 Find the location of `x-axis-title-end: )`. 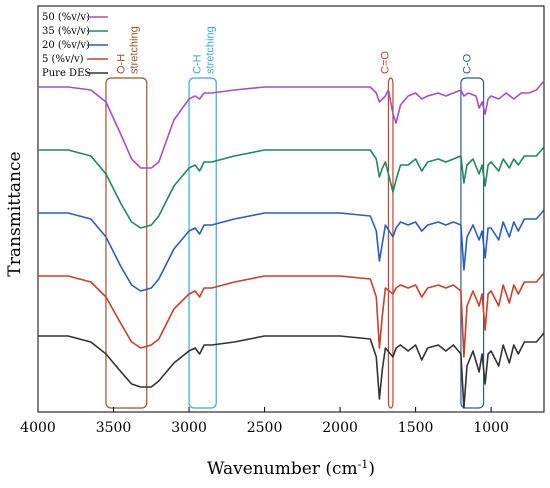

x-axis-title-end: ) is located at coordinates (371, 469).